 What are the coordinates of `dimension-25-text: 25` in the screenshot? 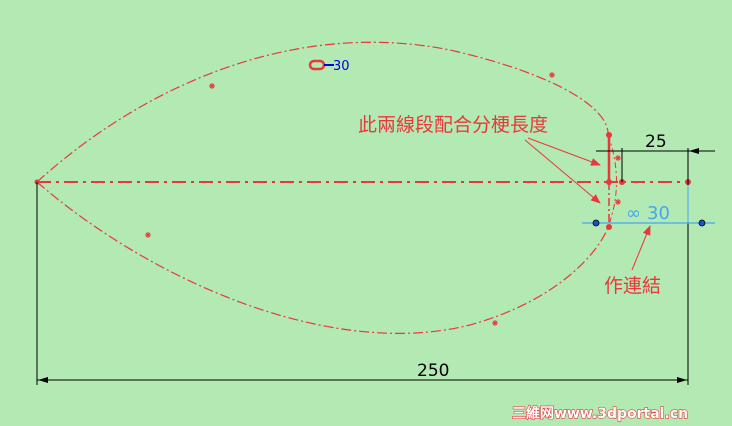 It's located at (656, 142).